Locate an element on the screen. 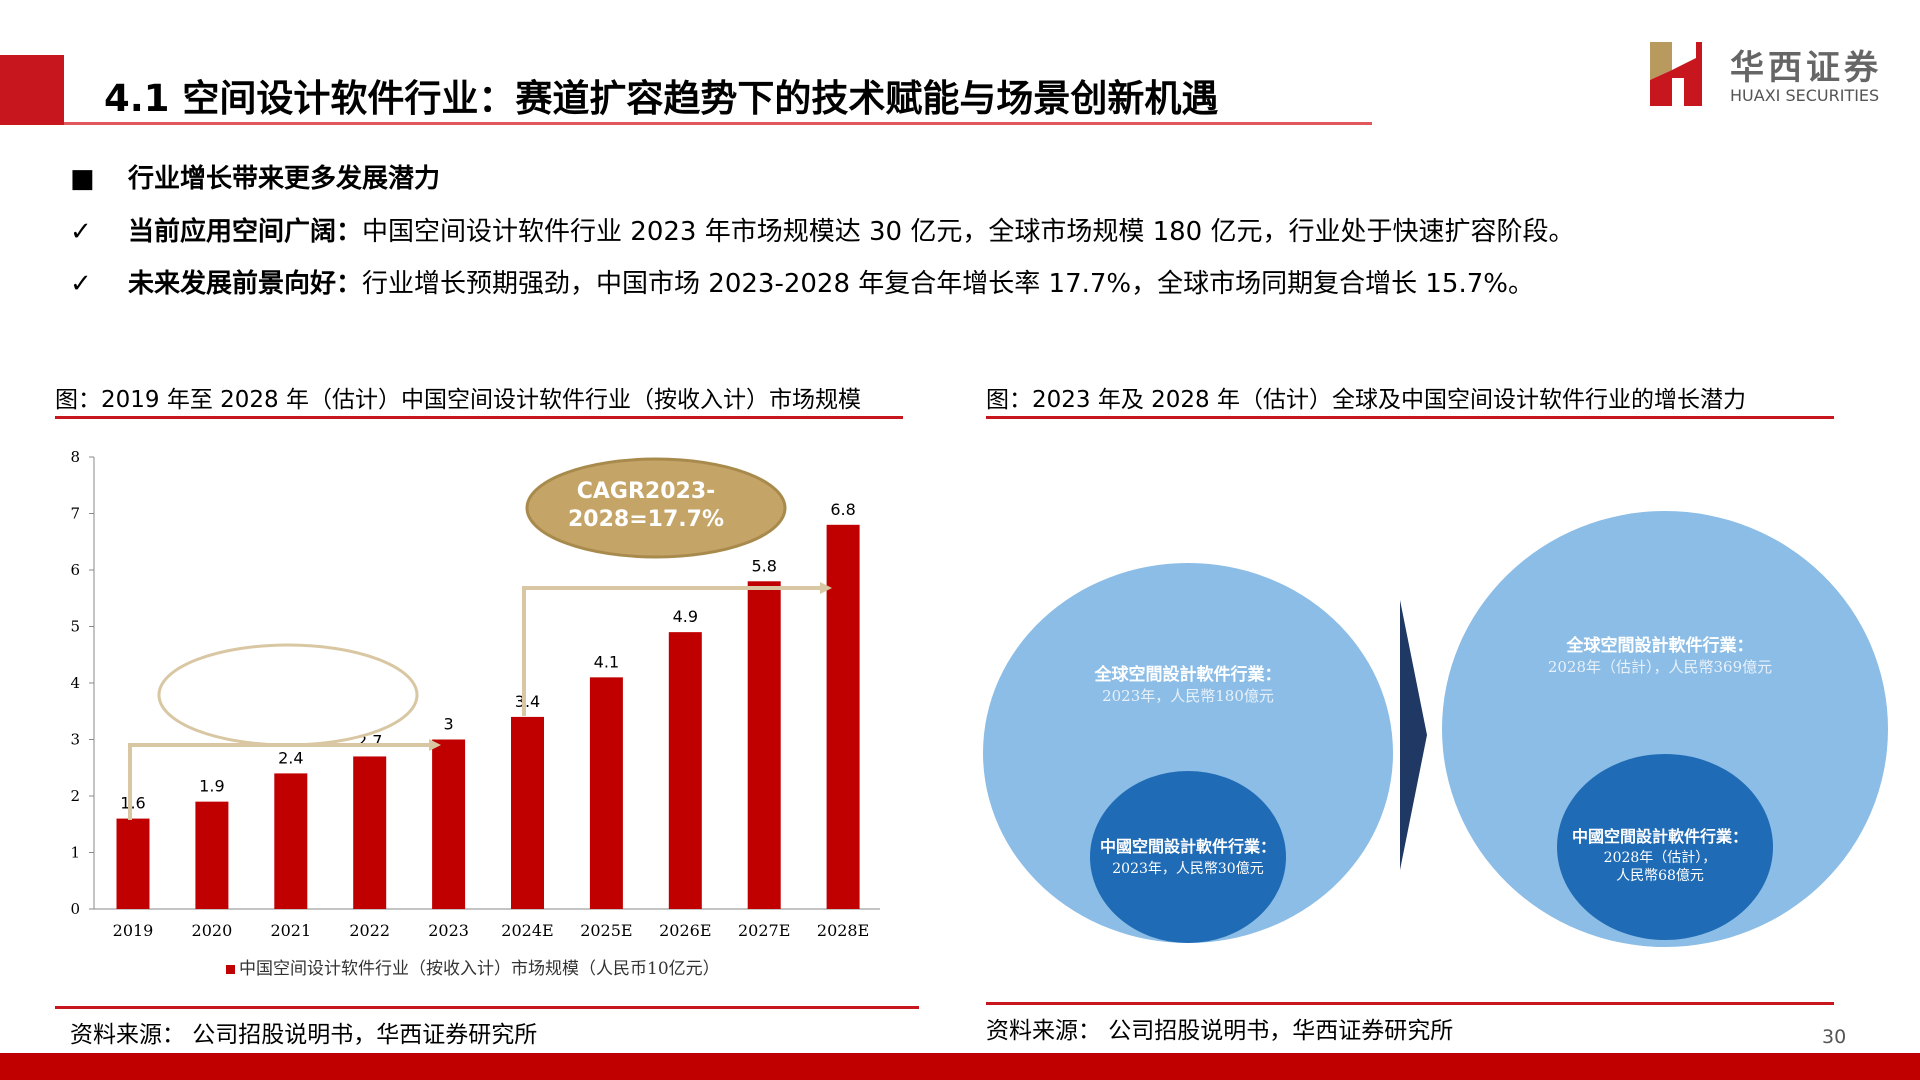  logo-text-en: HUAXI SECURITIES is located at coordinates (1805, 95).